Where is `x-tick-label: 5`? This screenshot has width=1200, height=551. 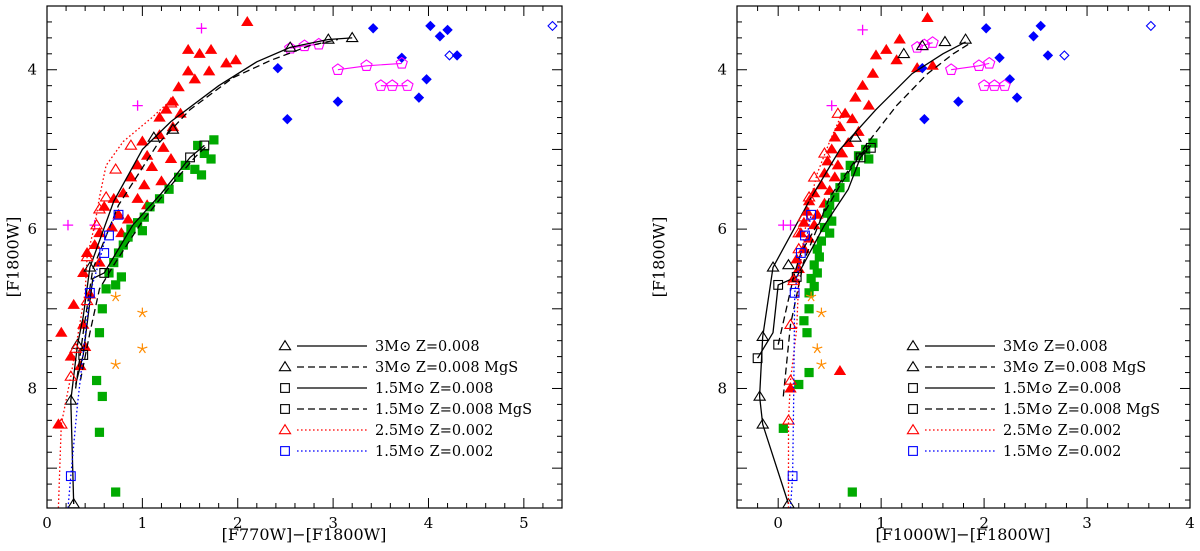 x-tick-label: 5 is located at coordinates (524, 523).